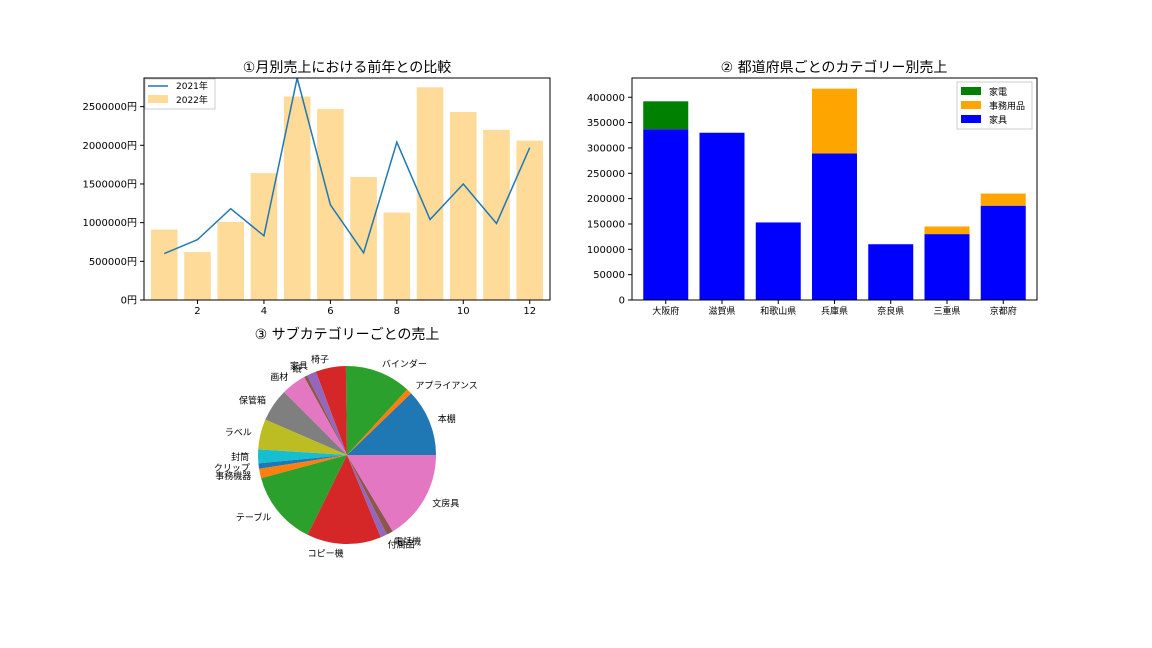  I want to click on bar-segment-滋賀県-家具, so click(722, 216).